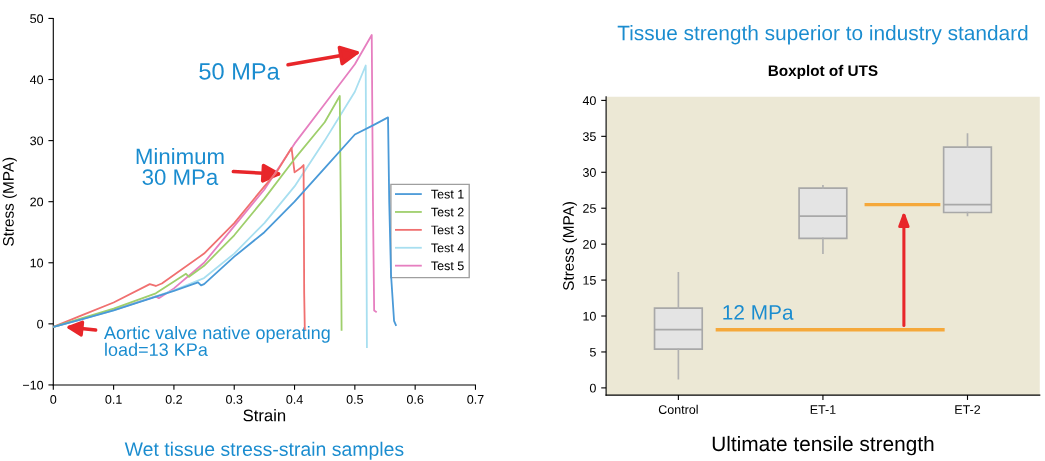  Describe the element at coordinates (180, 166) in the screenshot. I see `annotation: Minimum 30 MPa` at that location.